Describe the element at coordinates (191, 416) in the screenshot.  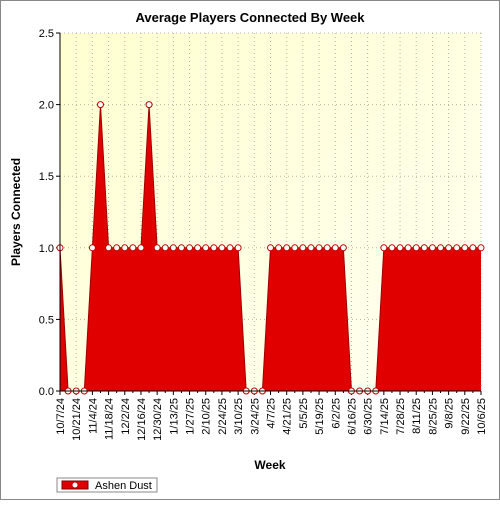
I see `x-tick-label: 1/27/25` at that location.